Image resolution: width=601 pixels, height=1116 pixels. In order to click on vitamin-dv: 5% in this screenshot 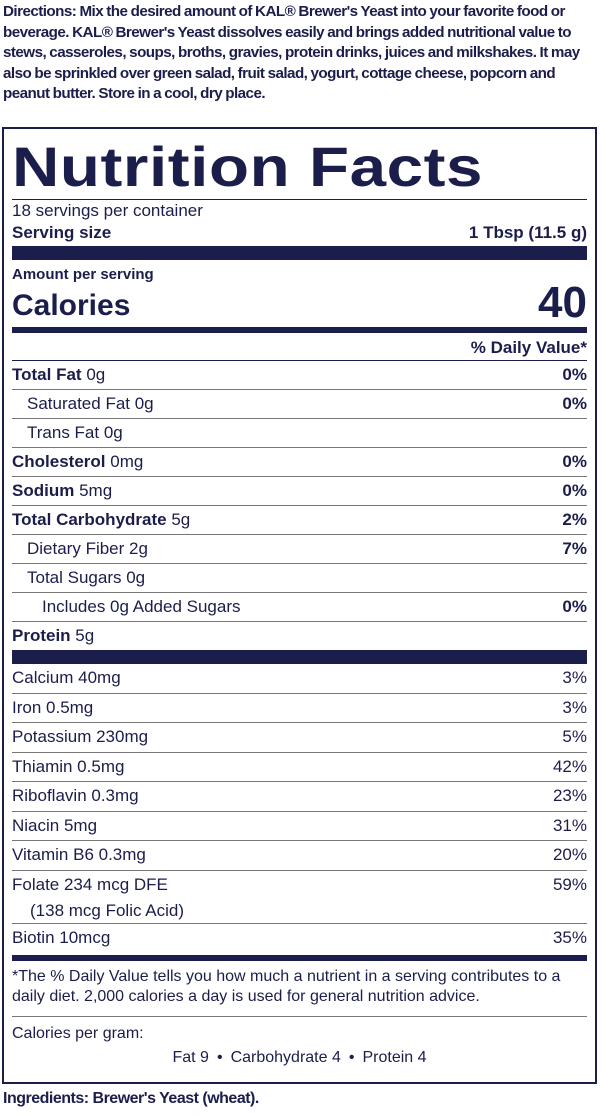, I will do `click(574, 736)`.